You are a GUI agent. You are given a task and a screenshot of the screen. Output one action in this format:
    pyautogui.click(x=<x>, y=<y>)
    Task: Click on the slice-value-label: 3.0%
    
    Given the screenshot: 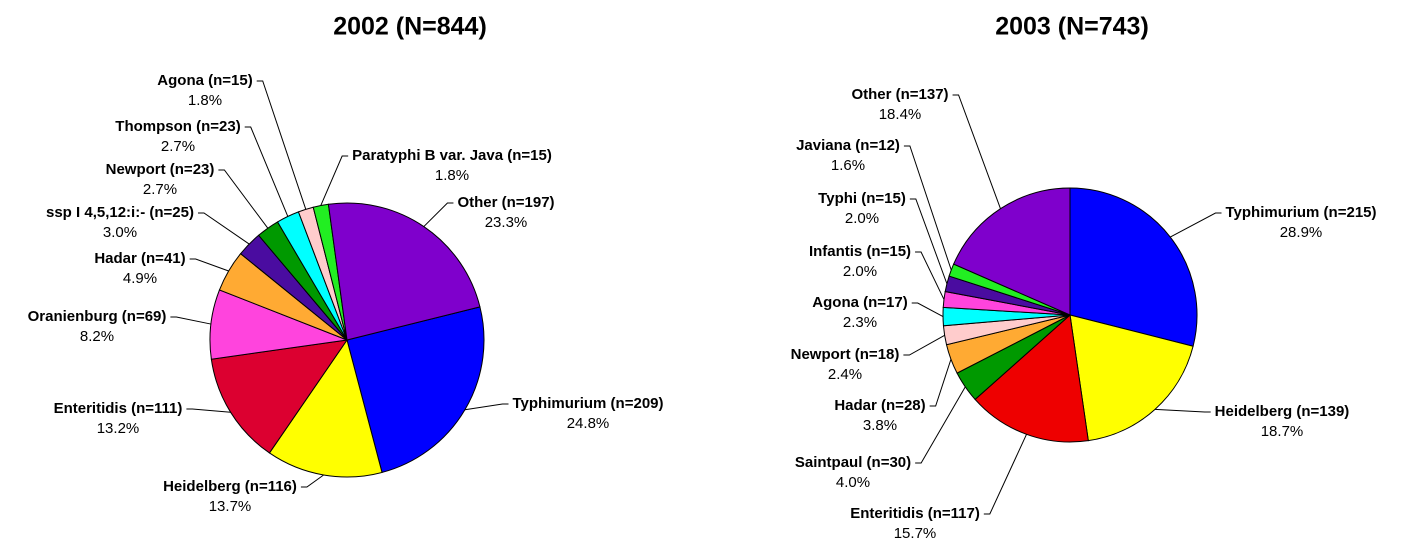 What is the action you would take?
    pyautogui.click(x=120, y=232)
    